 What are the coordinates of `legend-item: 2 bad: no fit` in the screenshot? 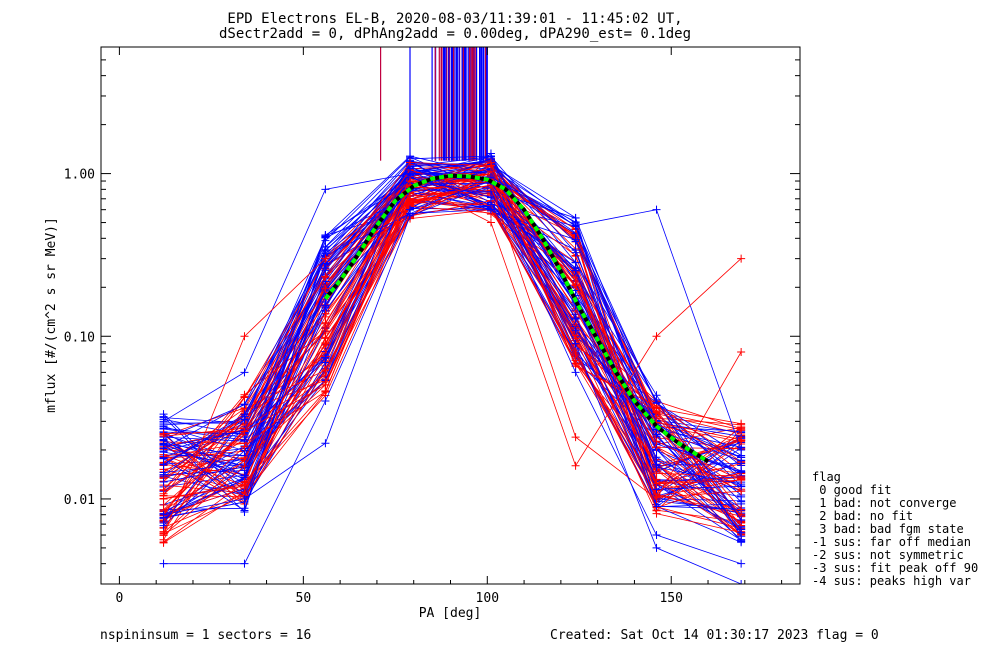 It's located at (862, 516).